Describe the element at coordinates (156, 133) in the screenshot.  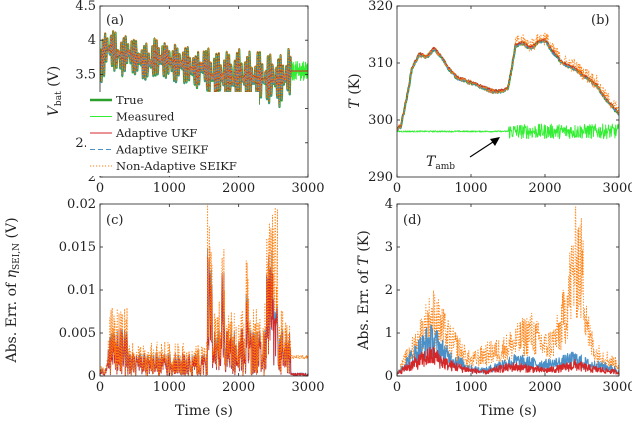
I see `legend-entry: Adaptive UKF` at that location.